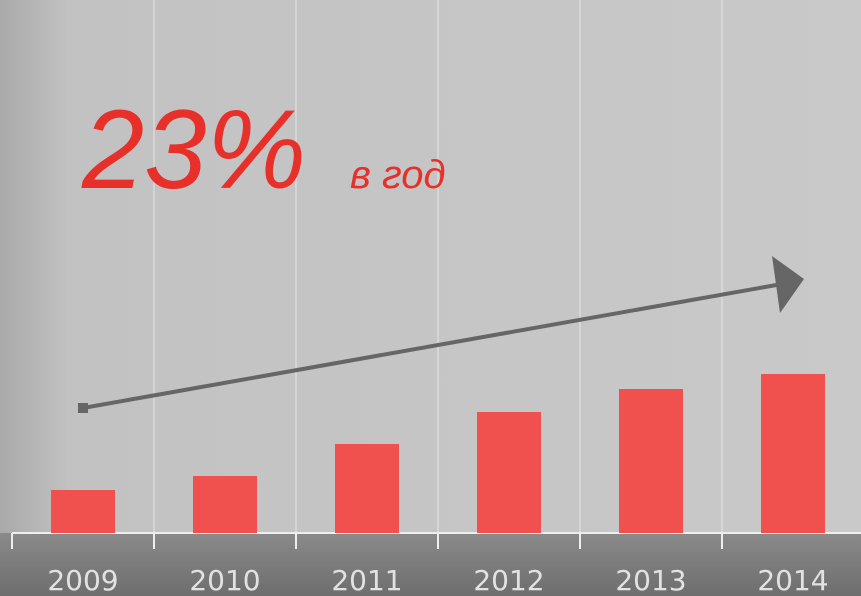 The height and width of the screenshot is (596, 861). Describe the element at coordinates (792, 580) in the screenshot. I see `x-tick-label: 2014` at that location.